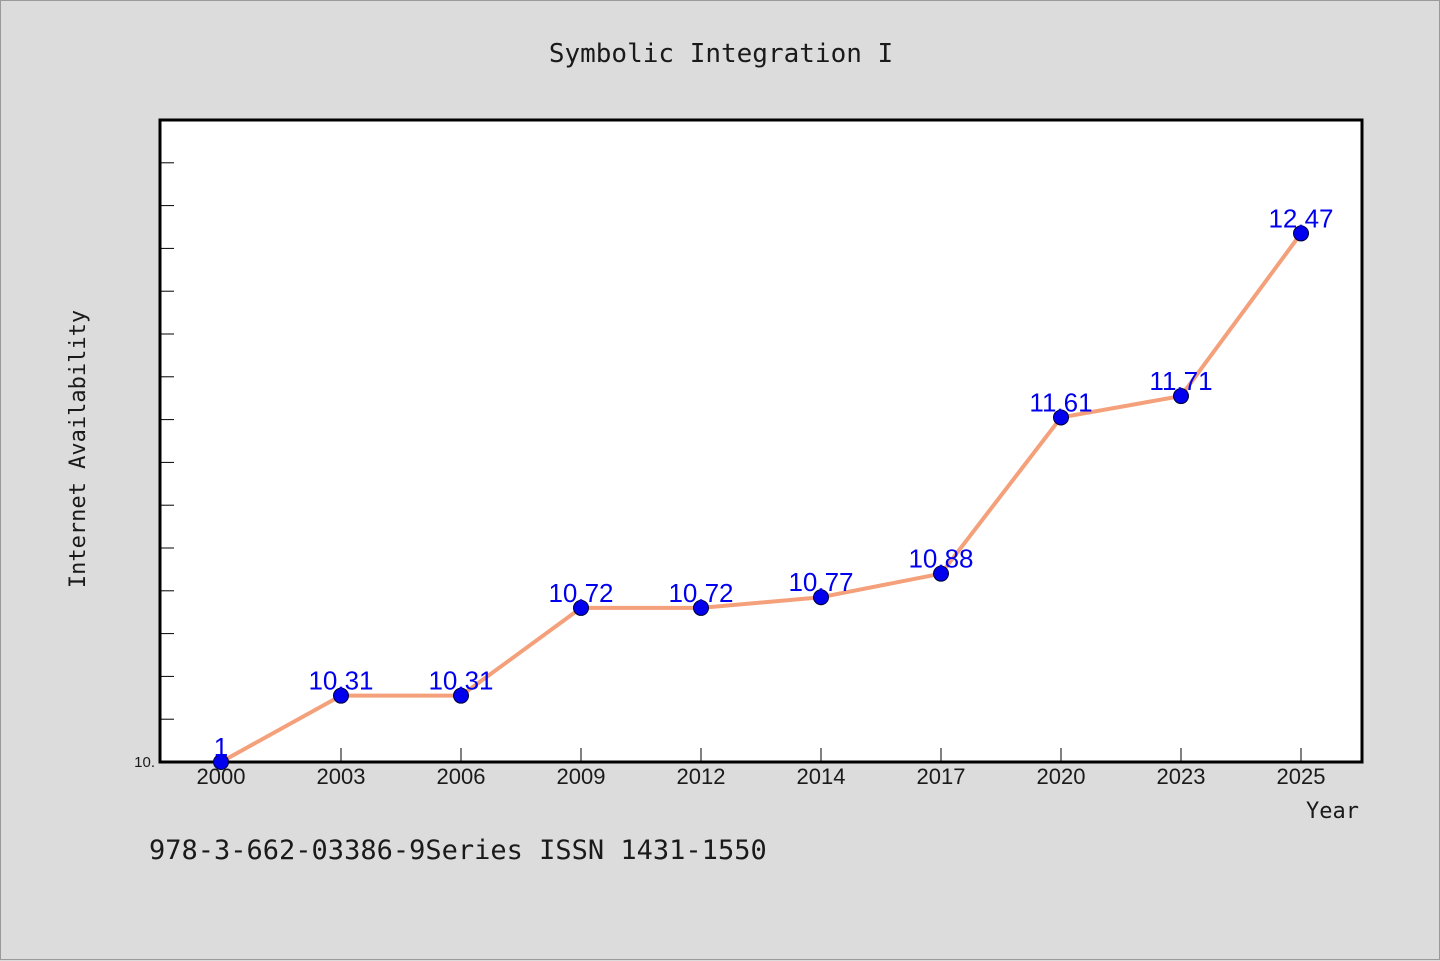  I want to click on x-tick-label: 2020, so click(1061, 776).